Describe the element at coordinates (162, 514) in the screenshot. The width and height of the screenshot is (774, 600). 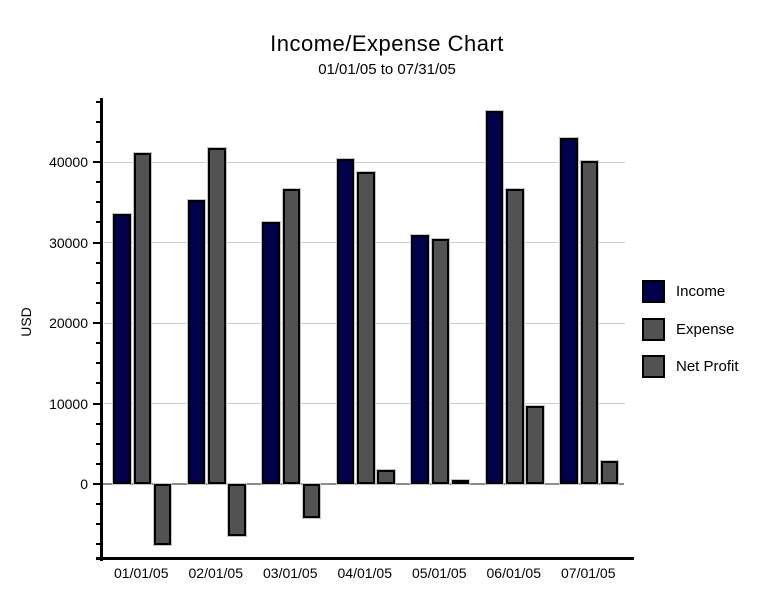
I see `bar-net-profit-01/01/05` at that location.